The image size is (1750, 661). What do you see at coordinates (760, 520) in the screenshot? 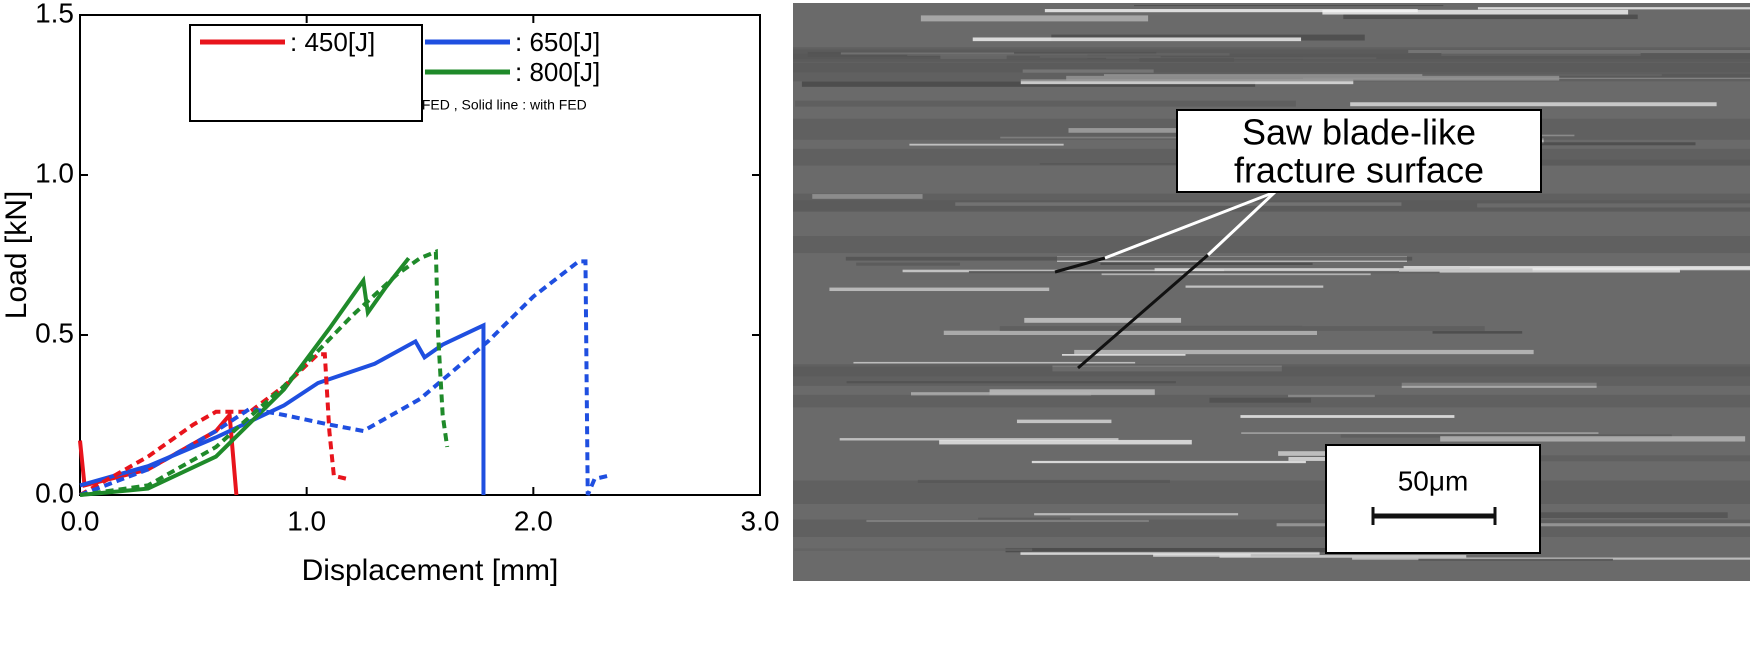
I see `x-tick-label: 3.0` at bounding box center [760, 520].